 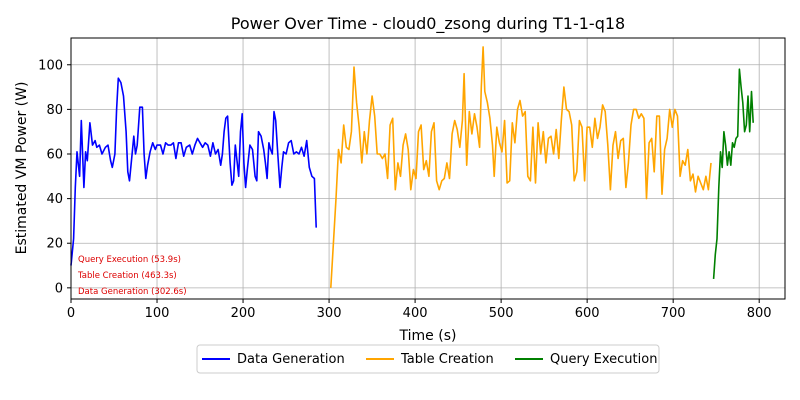 What do you see at coordinates (22, 168) in the screenshot?
I see `y-axis-label: Estimated VM Power (W)` at bounding box center [22, 168].